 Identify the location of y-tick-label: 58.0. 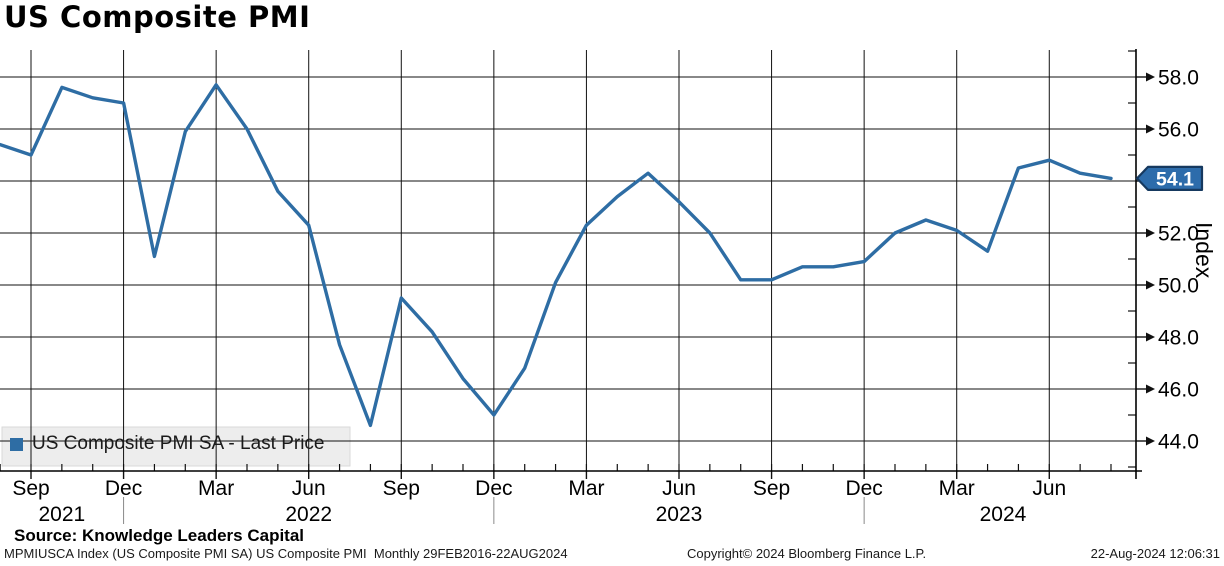
(1178, 78).